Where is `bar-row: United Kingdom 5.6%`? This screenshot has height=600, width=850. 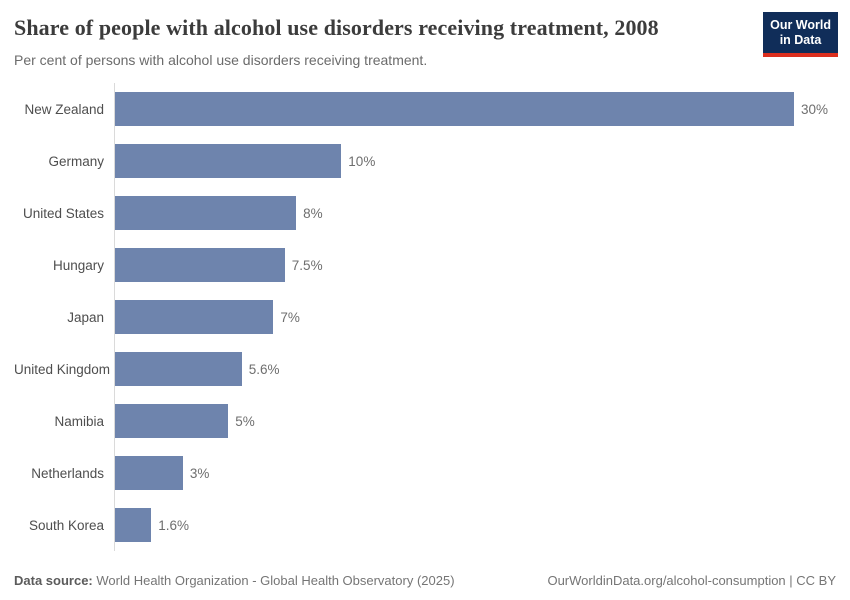
bar-row: United Kingdom 5.6% is located at coordinates (425, 369).